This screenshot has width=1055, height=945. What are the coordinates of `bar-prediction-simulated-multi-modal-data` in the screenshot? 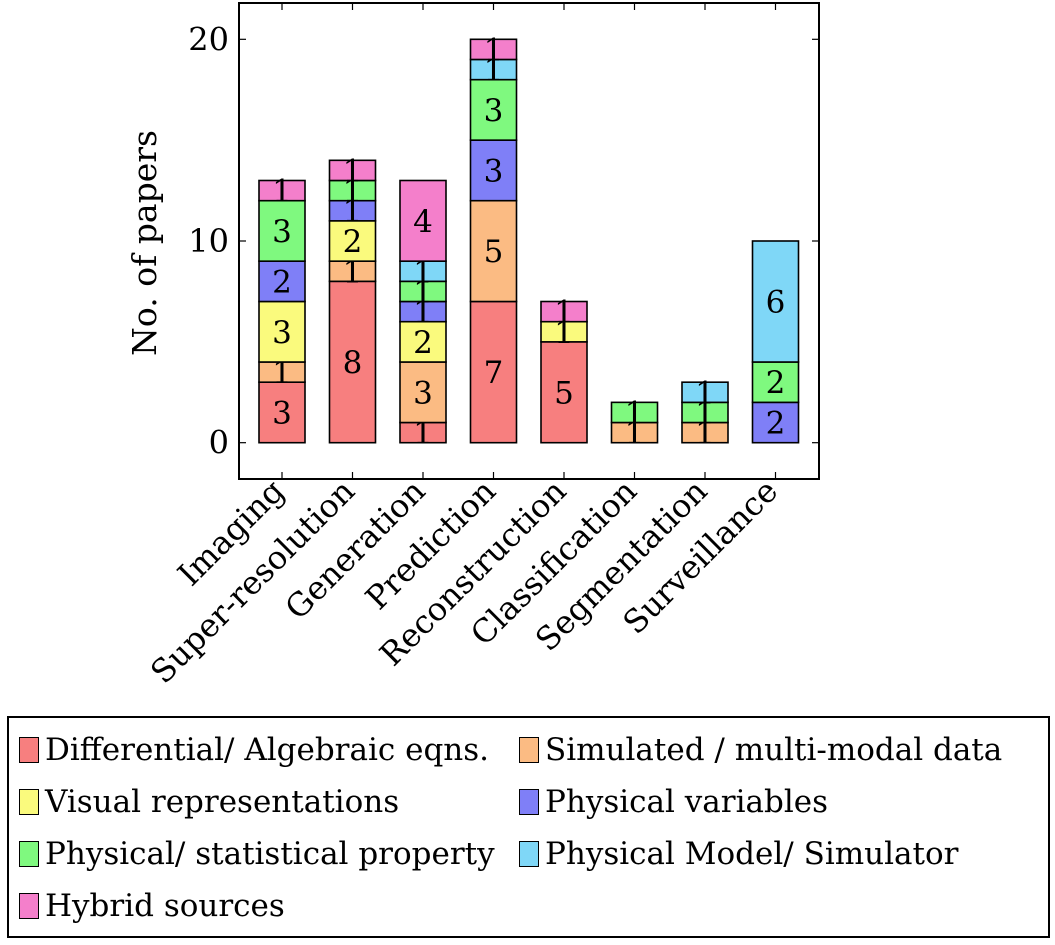 It's located at (493, 251).